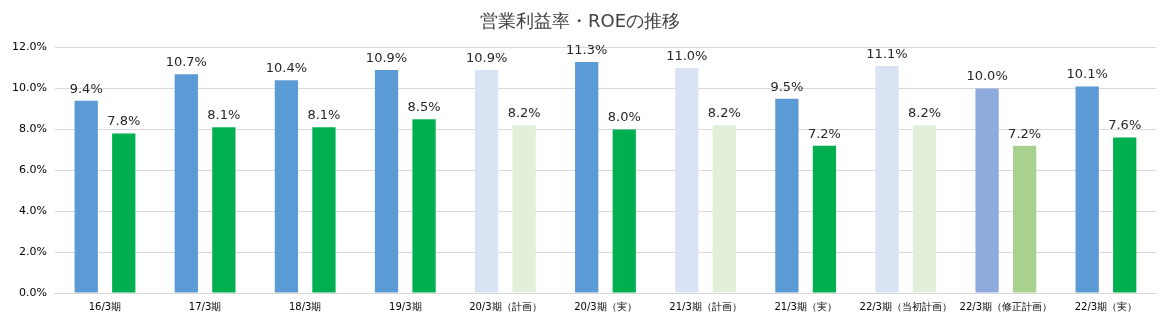  What do you see at coordinates (505, 306) in the screenshot?
I see `x-tick-label: 20/3期（計画）` at bounding box center [505, 306].